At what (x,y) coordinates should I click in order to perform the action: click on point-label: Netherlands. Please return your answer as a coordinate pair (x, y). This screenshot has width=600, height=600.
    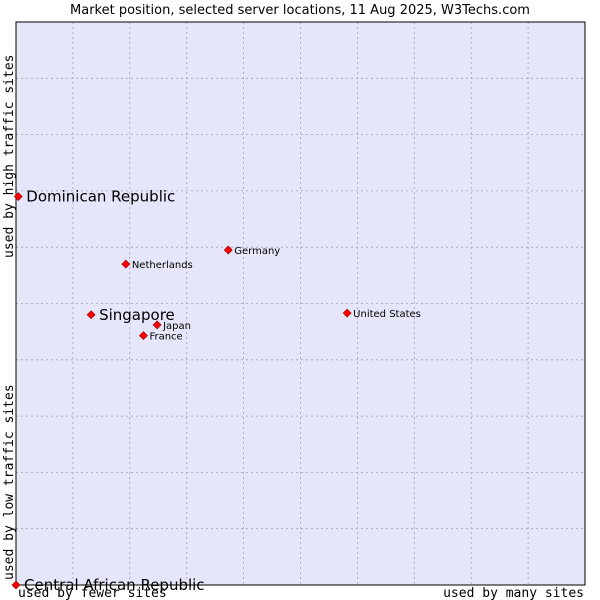
    Looking at the image, I should click on (162, 265).